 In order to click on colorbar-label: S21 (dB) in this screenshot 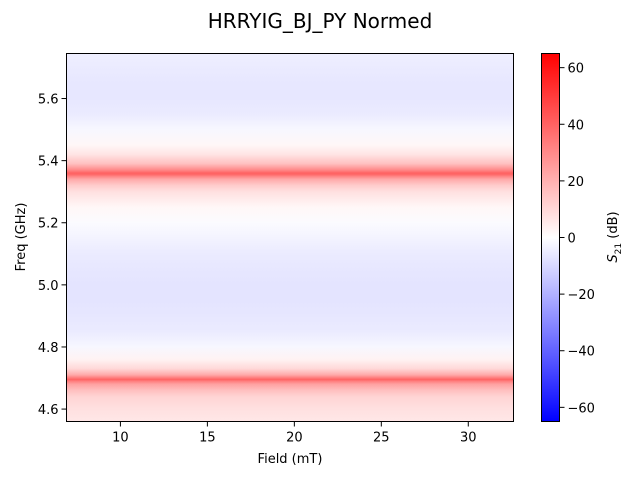, I will do `click(615, 236)`.